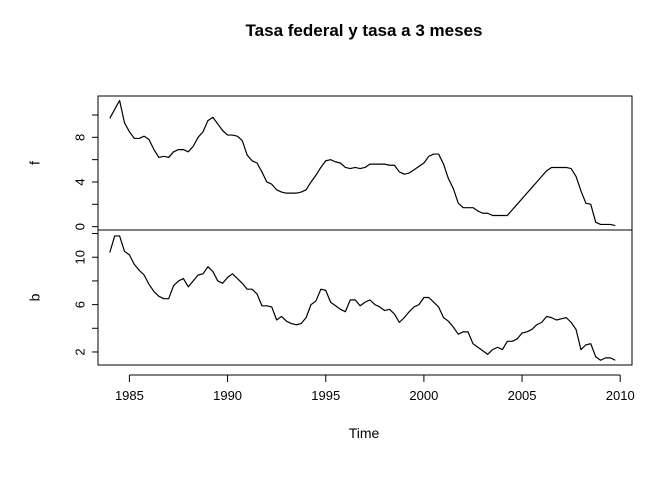 The image size is (672, 480). What do you see at coordinates (79, 226) in the screenshot?
I see `panel-f-y-tick-label: 0` at bounding box center [79, 226].